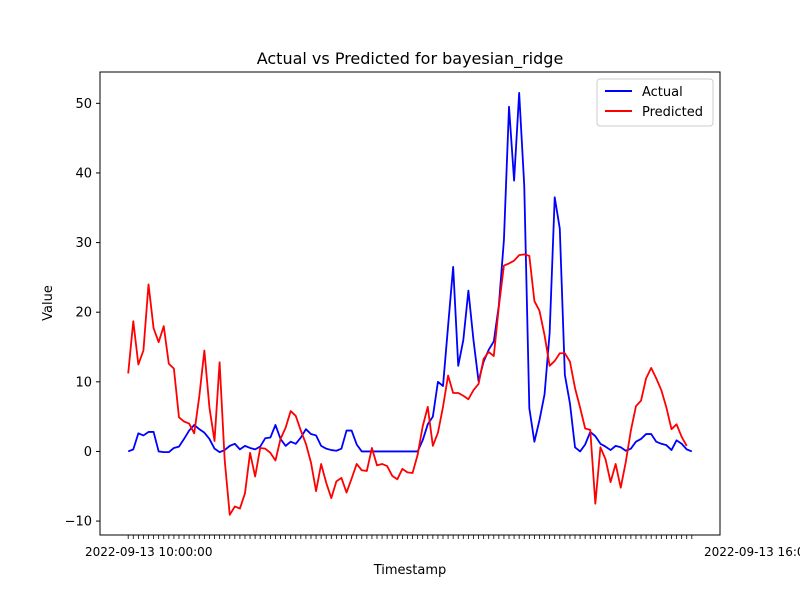  Describe the element at coordinates (442, 552) in the screenshot. I see `x-tick-label-overlap: 2022-09-13 10:00:00 2022-09-13 16:00:00` at that location.